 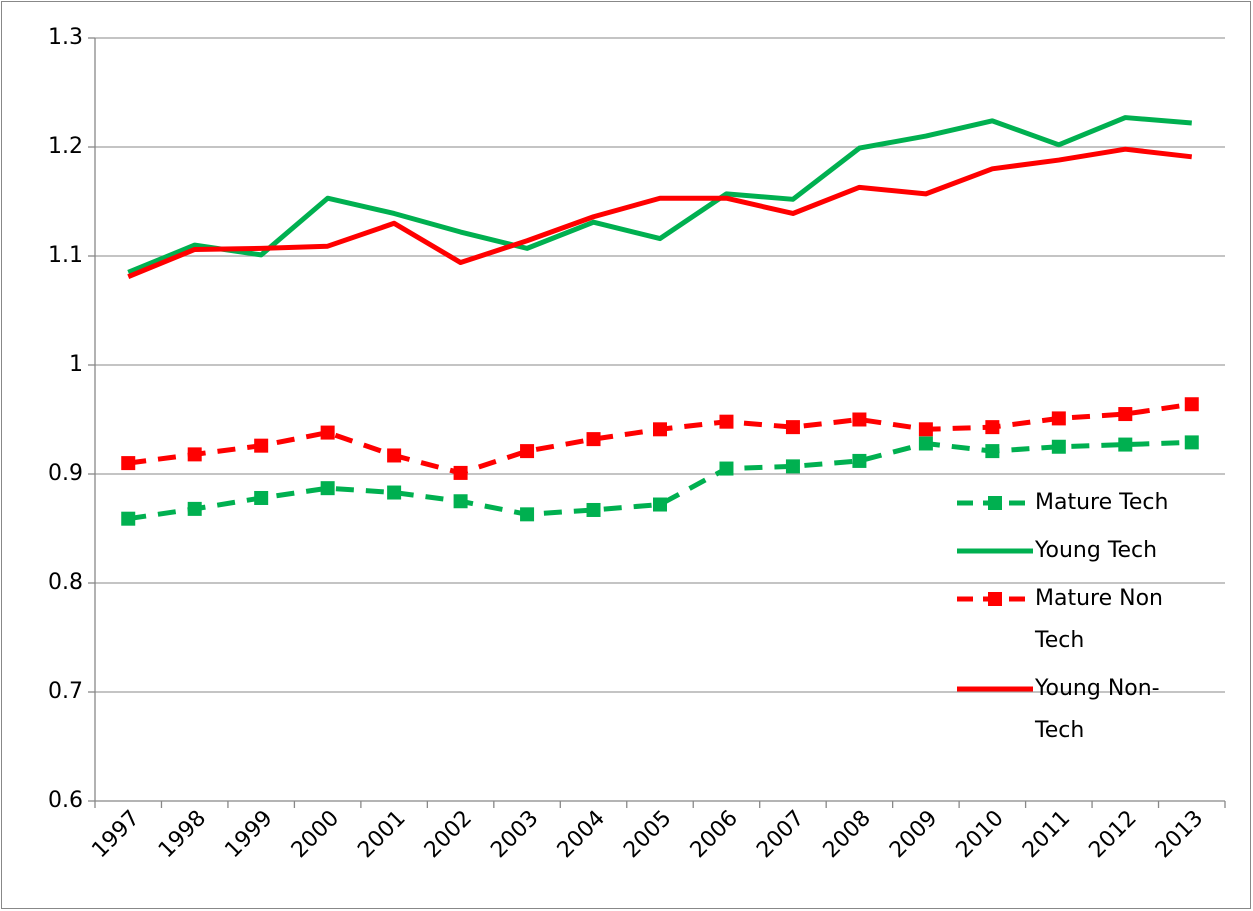 What do you see at coordinates (1096, 550) in the screenshot?
I see `legend-label: Young Tech` at bounding box center [1096, 550].